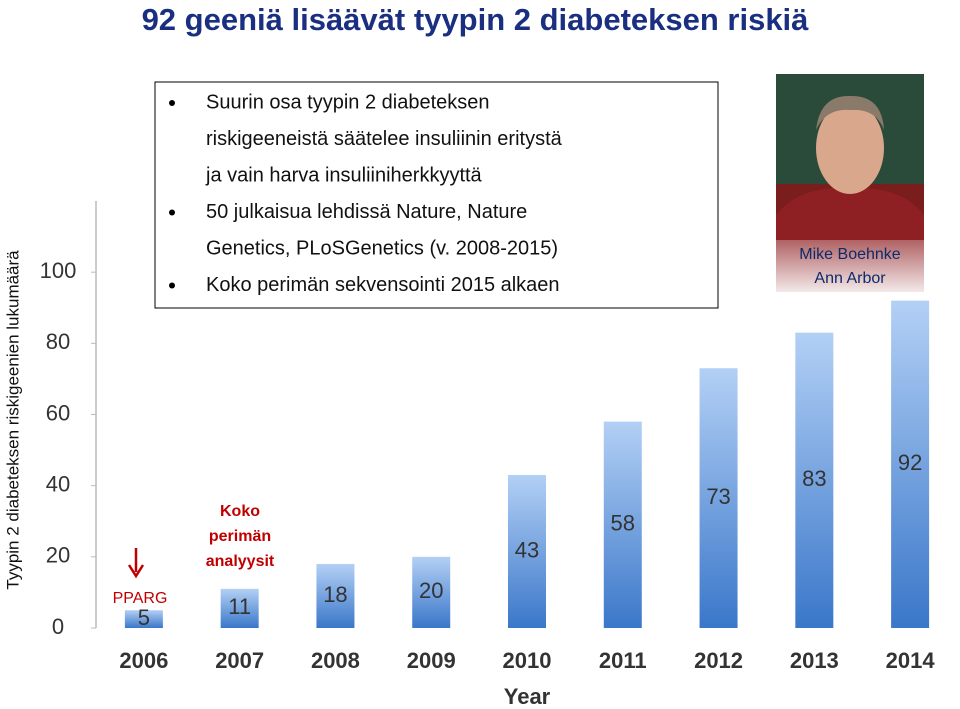 This screenshot has width=960, height=709. I want to click on y-tick-label: 20, so click(58, 555).